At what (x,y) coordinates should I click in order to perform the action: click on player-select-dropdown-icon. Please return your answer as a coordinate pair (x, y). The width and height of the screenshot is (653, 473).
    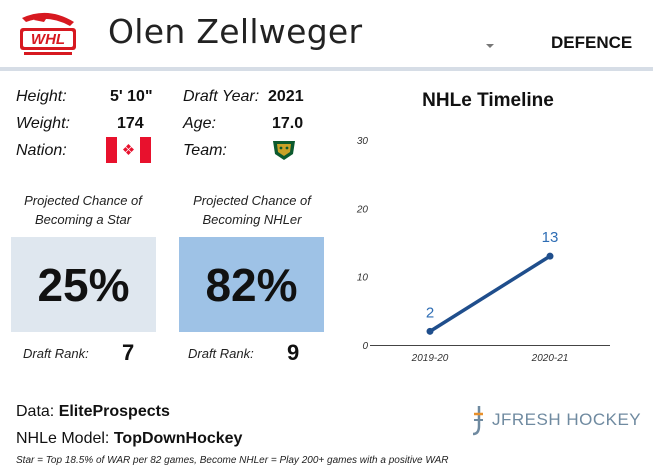
    Looking at the image, I should click on (490, 46).